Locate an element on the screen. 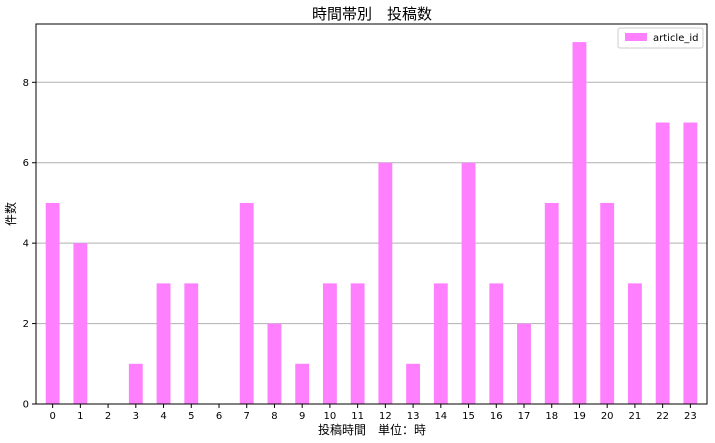  y-tick-label: 4 is located at coordinates (26, 244).